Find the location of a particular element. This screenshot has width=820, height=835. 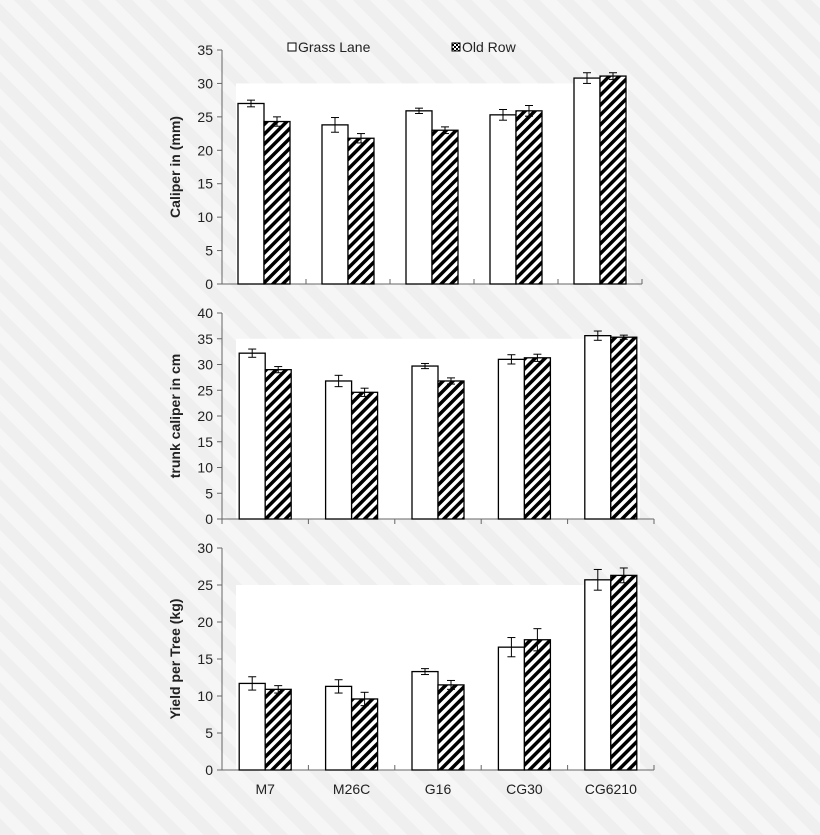

legend-label: Grass Lane is located at coordinates (334, 47).